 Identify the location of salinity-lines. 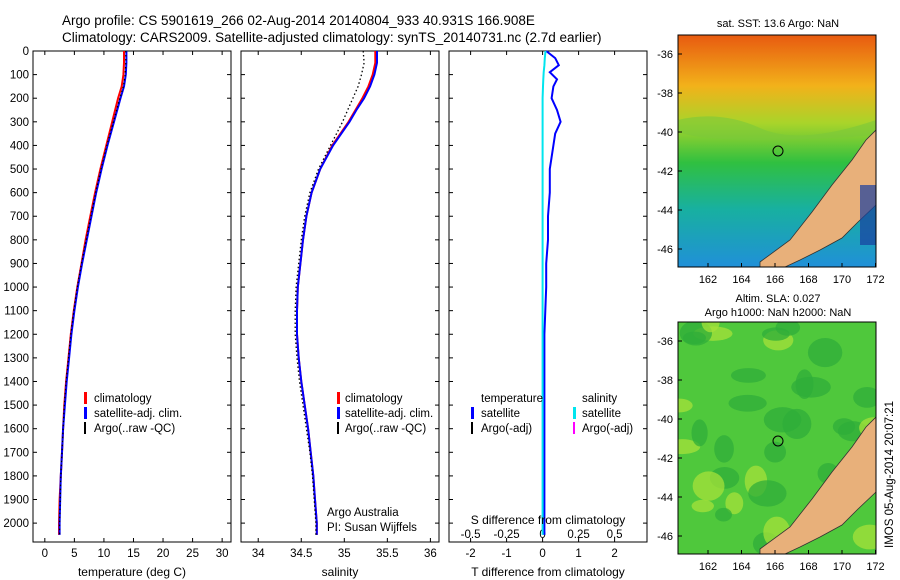
(336, 292).